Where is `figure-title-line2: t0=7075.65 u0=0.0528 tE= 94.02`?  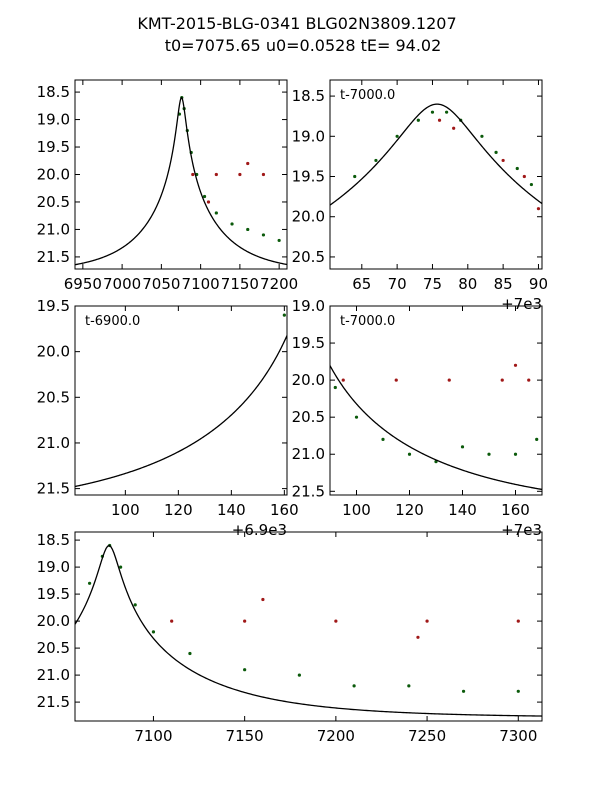 figure-title-line2: t0=7075.65 u0=0.0528 tE= 94.02 is located at coordinates (303, 45).